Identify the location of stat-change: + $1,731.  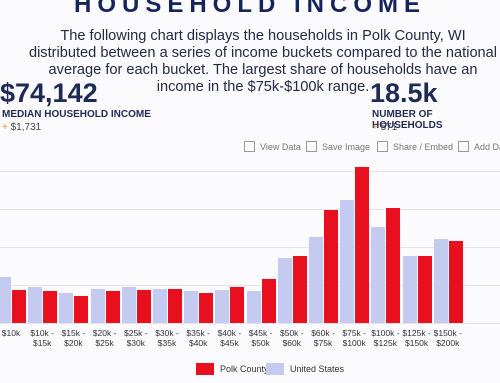
(21, 127).